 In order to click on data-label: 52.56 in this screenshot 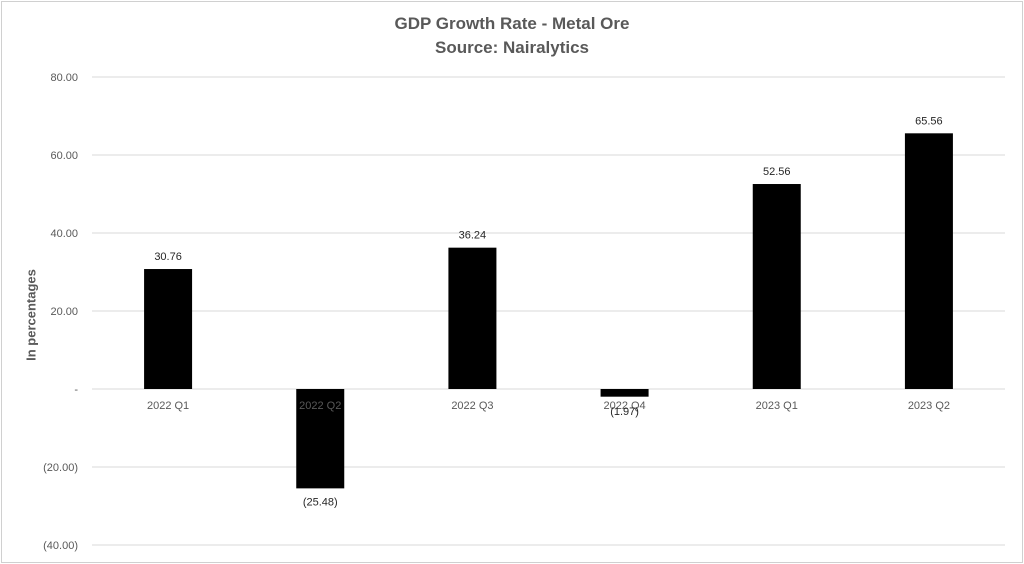, I will do `click(777, 172)`.